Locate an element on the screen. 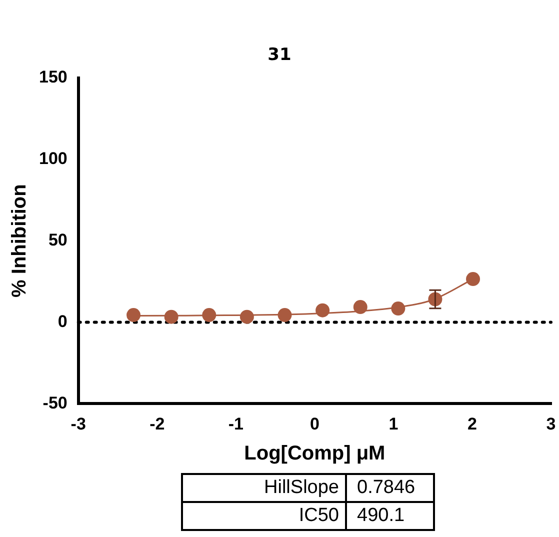  y-tick-label: 0 is located at coordinates (63, 321).